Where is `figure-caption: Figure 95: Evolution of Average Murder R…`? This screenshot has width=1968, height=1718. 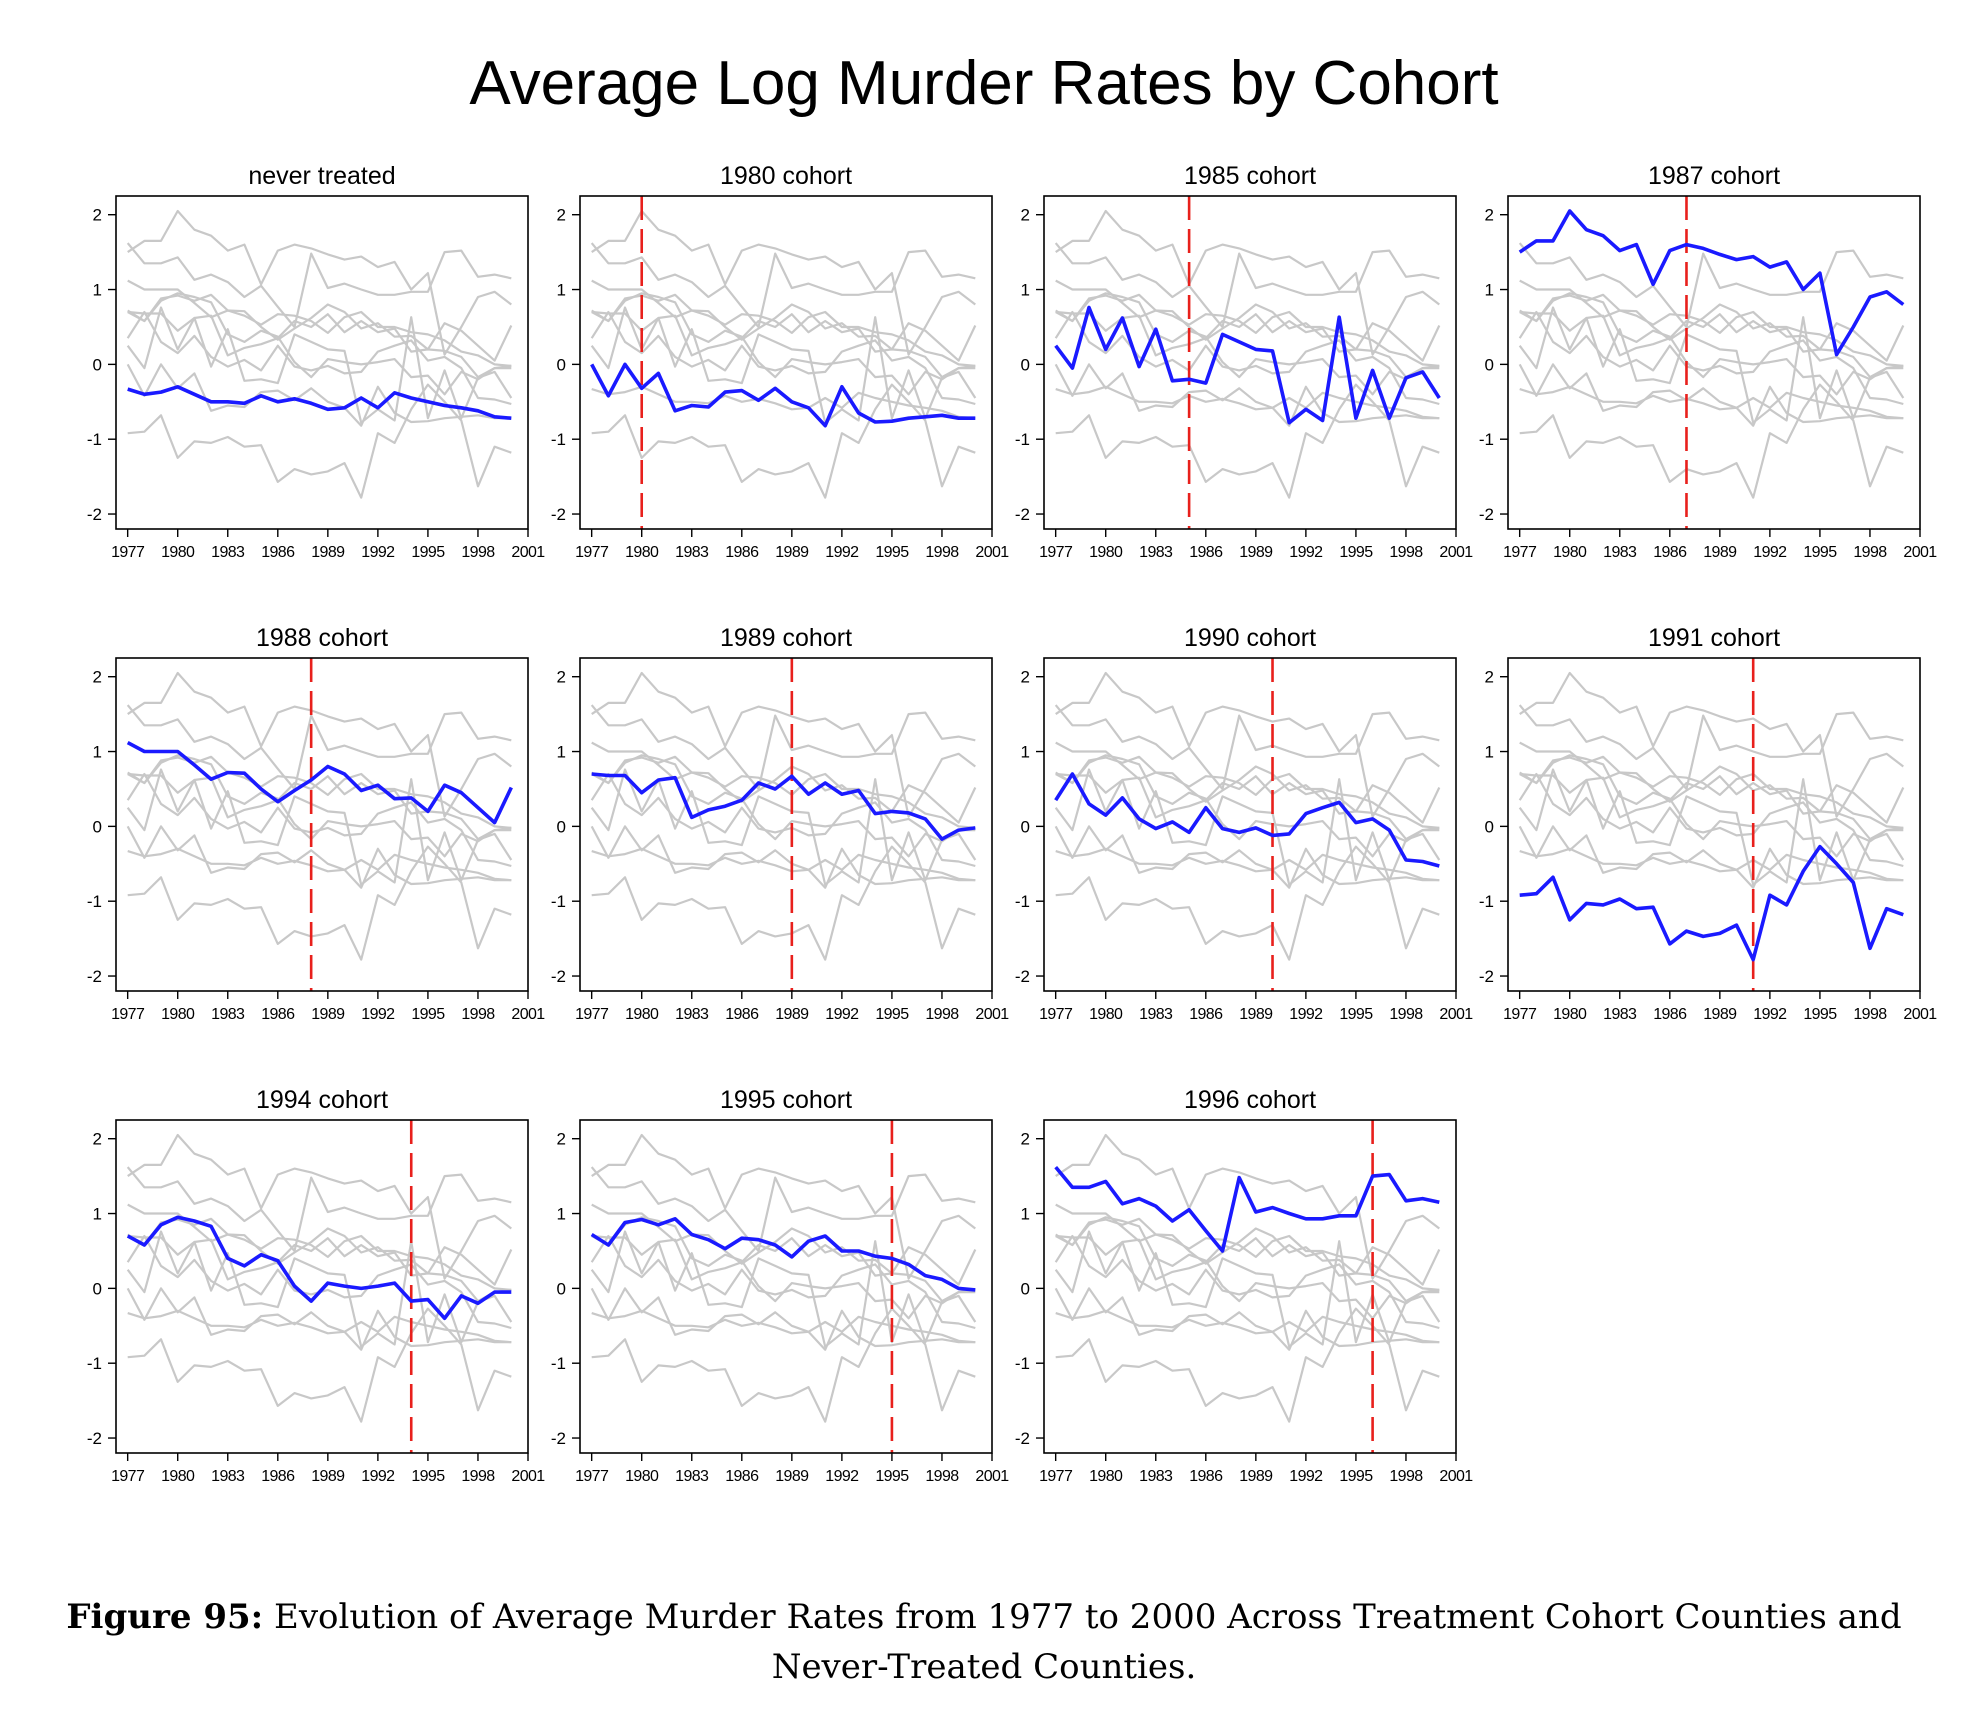
figure-caption: Figure 95: Evolution of Average Murder R… is located at coordinates (984, 1642).